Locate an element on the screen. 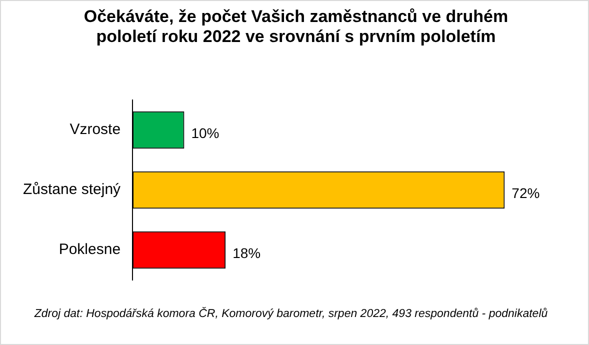 This screenshot has width=589, height=345. data-label: 10% is located at coordinates (205, 132).